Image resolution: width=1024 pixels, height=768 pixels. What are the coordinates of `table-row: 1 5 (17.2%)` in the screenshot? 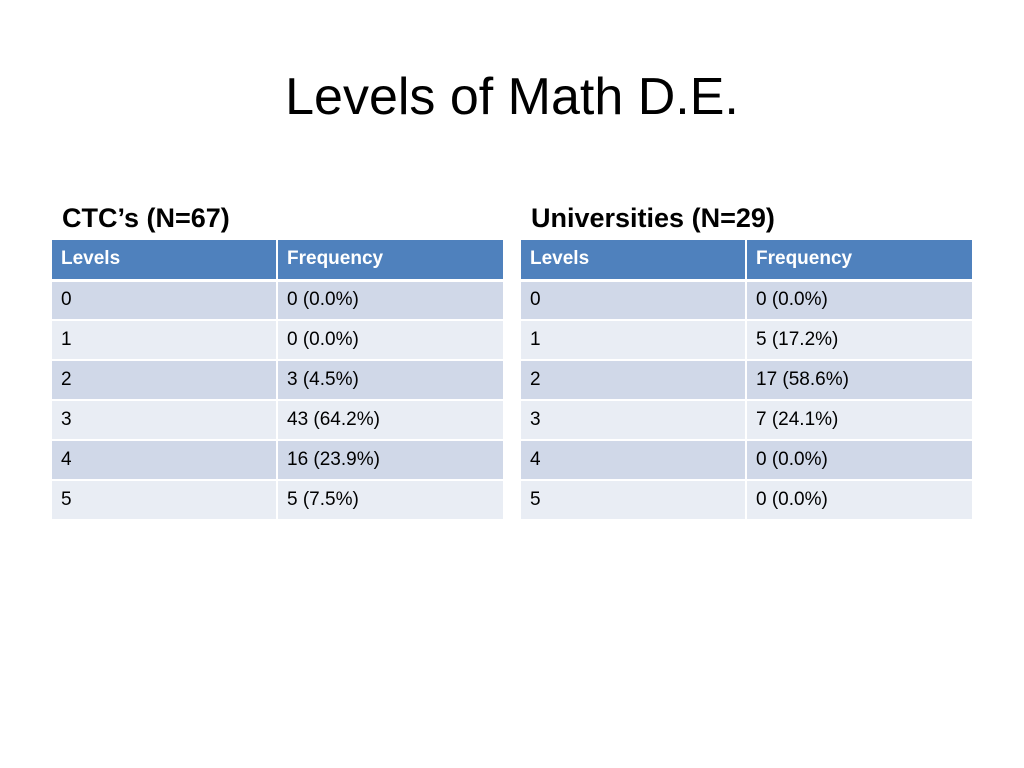 It's located at (746, 340).